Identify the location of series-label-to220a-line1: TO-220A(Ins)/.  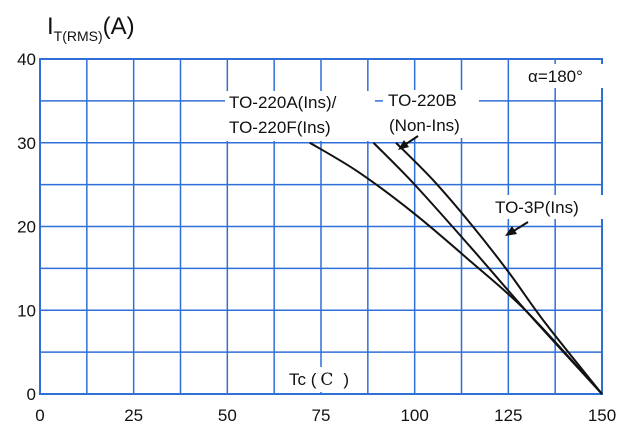
(283, 102).